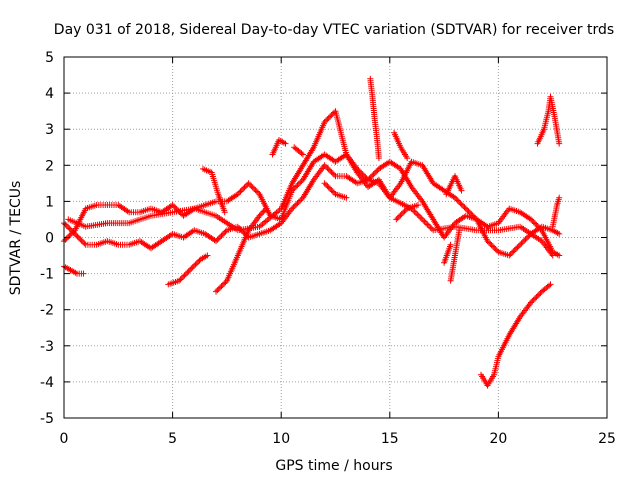 This screenshot has height=484, width=640. I want to click on x-tick-label: 20, so click(498, 439).